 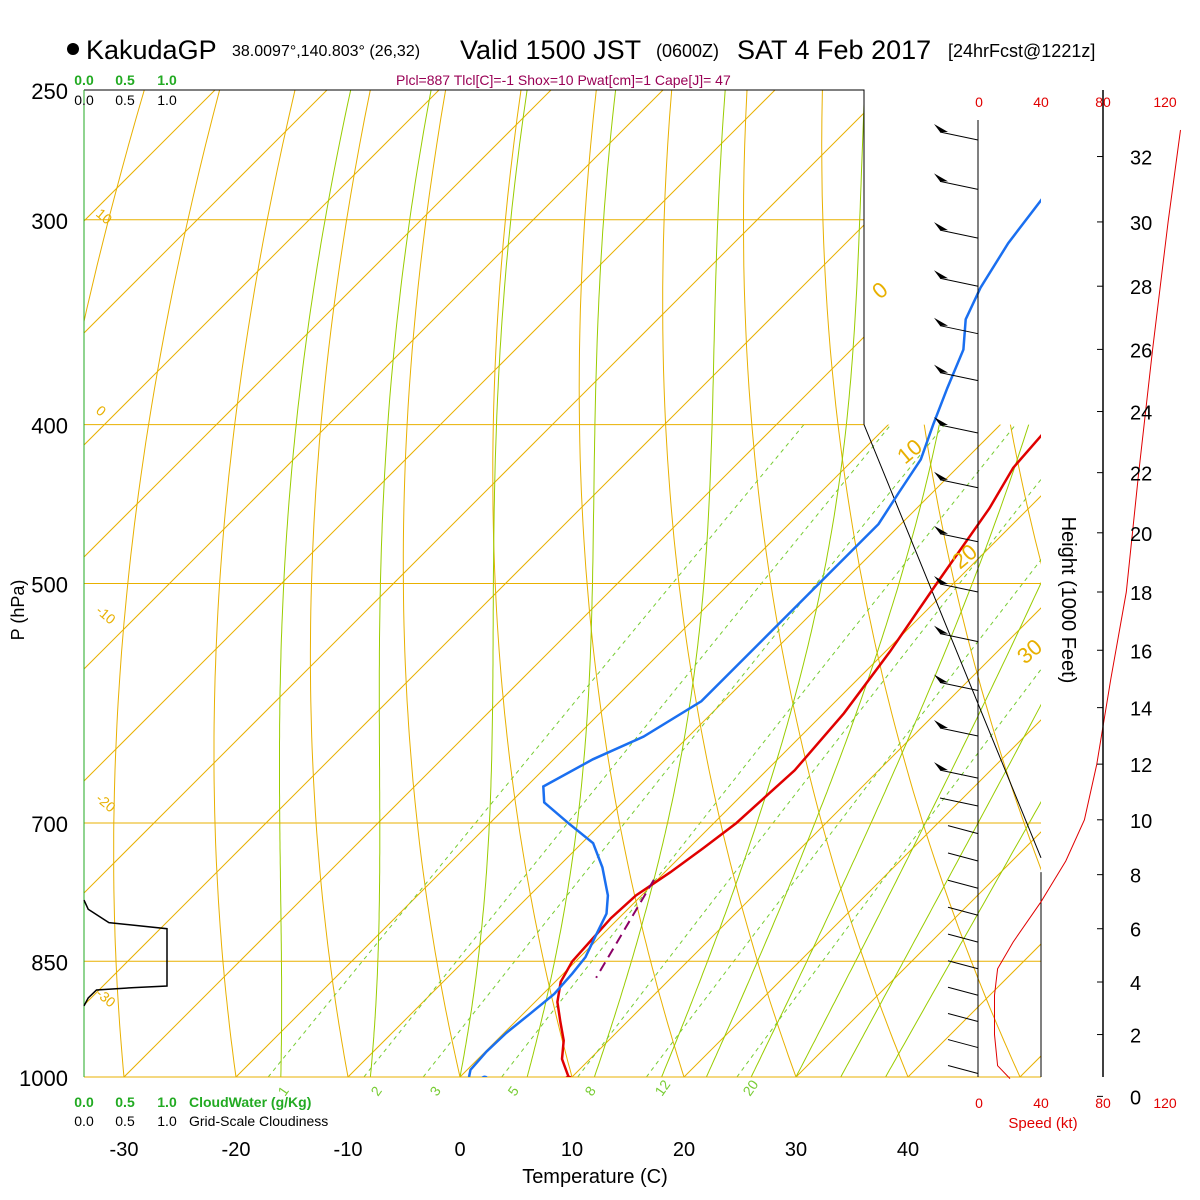 What do you see at coordinates (1030, 1066) in the screenshot?
I see `isotherm-line` at bounding box center [1030, 1066].